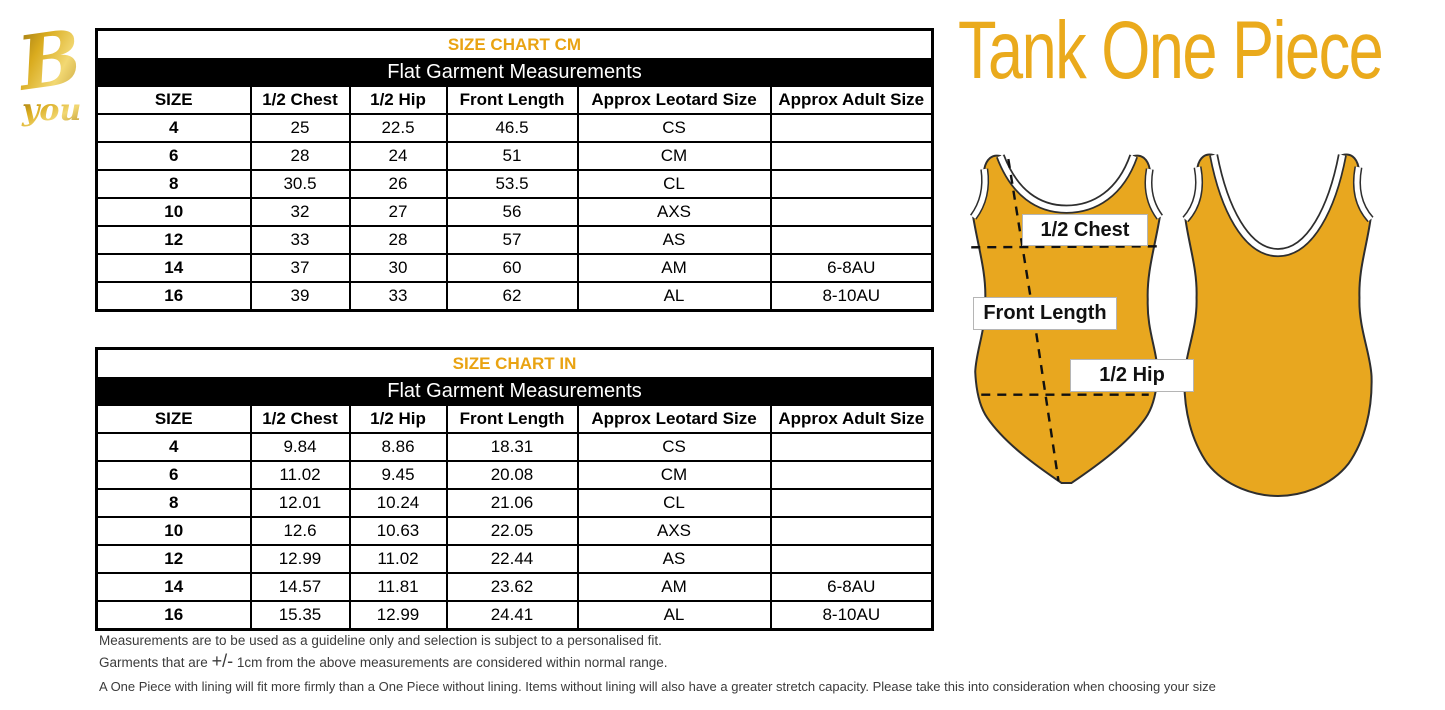 The width and height of the screenshot is (1445, 710). I want to click on value-cell: 56, so click(512, 212).